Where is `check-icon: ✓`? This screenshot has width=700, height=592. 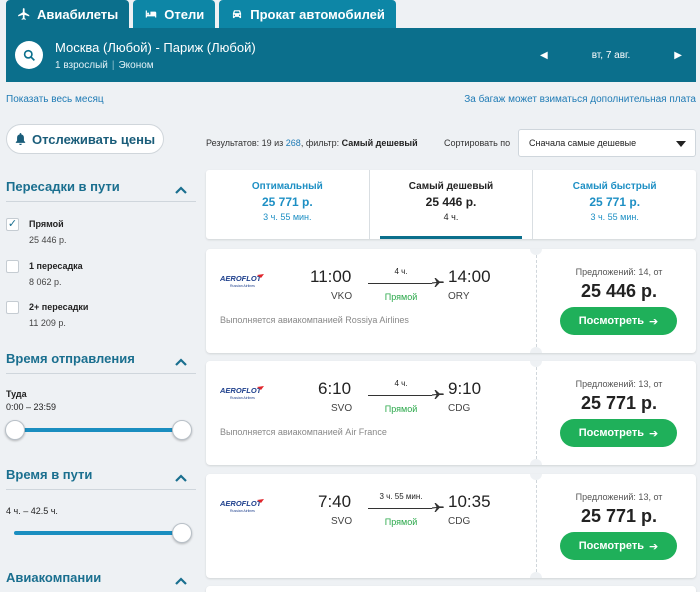 check-icon: ✓ is located at coordinates (12, 224).